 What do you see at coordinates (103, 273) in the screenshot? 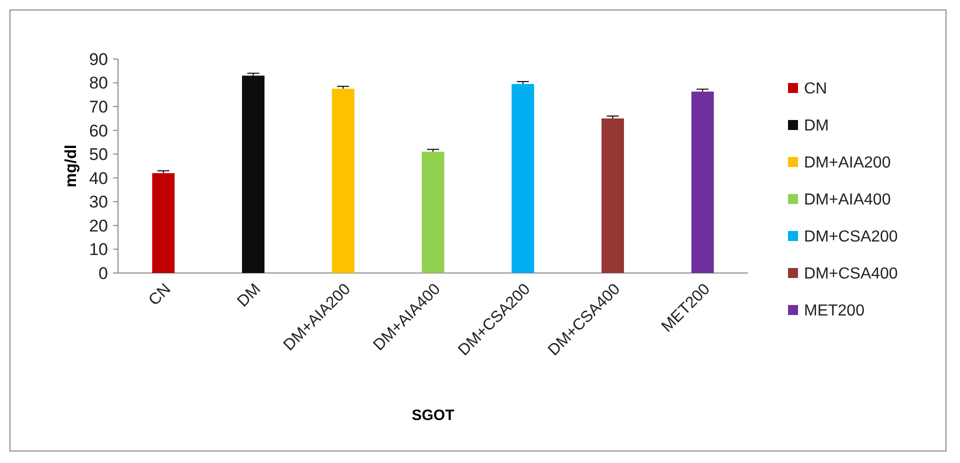
I see `y-tick-label: 0` at bounding box center [103, 273].